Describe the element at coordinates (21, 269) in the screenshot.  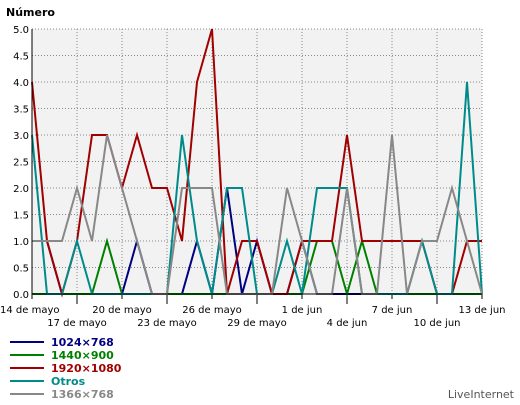
I see `y-tick-label: 0.5` at that location.